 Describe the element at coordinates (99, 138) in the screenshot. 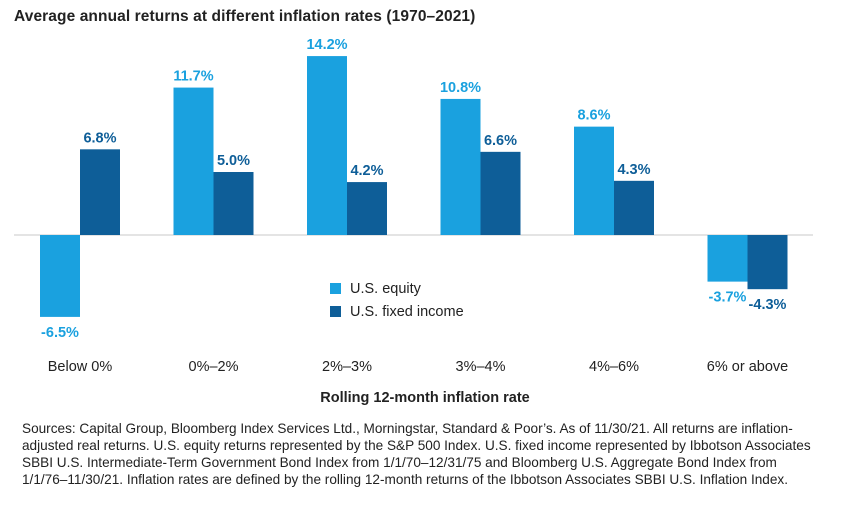

I see `value-label: 6.8%` at that location.